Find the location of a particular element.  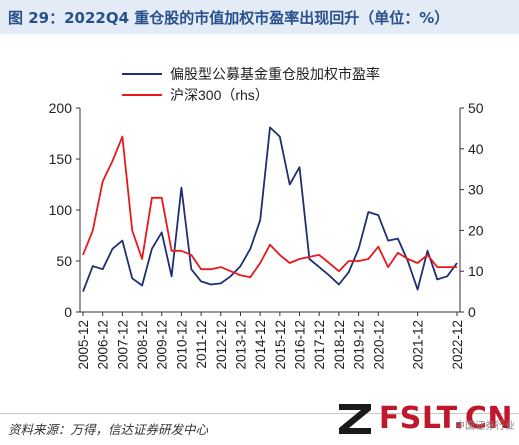

title-bar: 图 29：2022Q4 重仓股的市值加权市盈率出现回升（单位：%） is located at coordinates (259, 17).